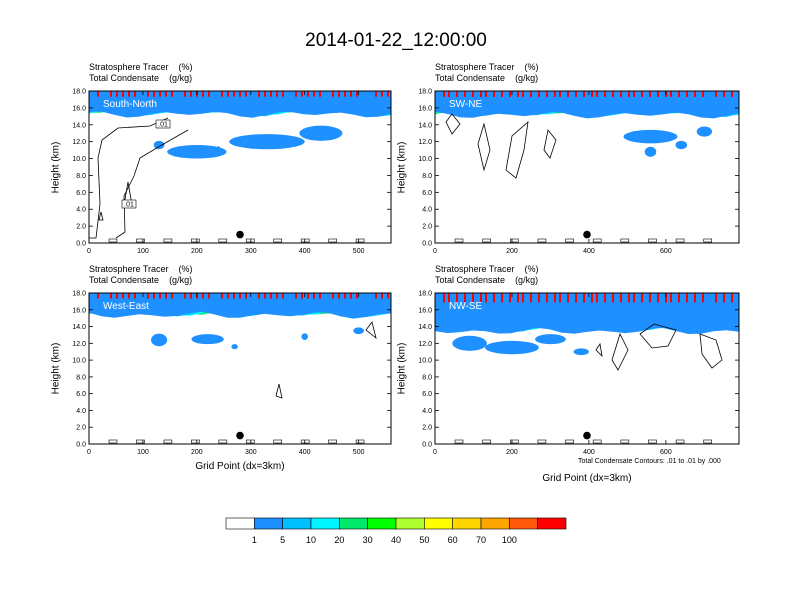  I want to click on y-tick-label: 6.0, so click(427, 193).